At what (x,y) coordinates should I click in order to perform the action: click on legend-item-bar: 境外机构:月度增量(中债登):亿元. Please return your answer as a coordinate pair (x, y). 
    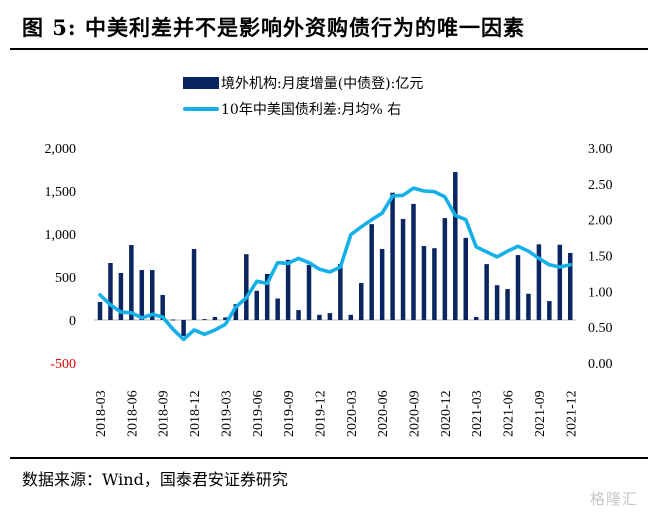
    Looking at the image, I should click on (303, 83).